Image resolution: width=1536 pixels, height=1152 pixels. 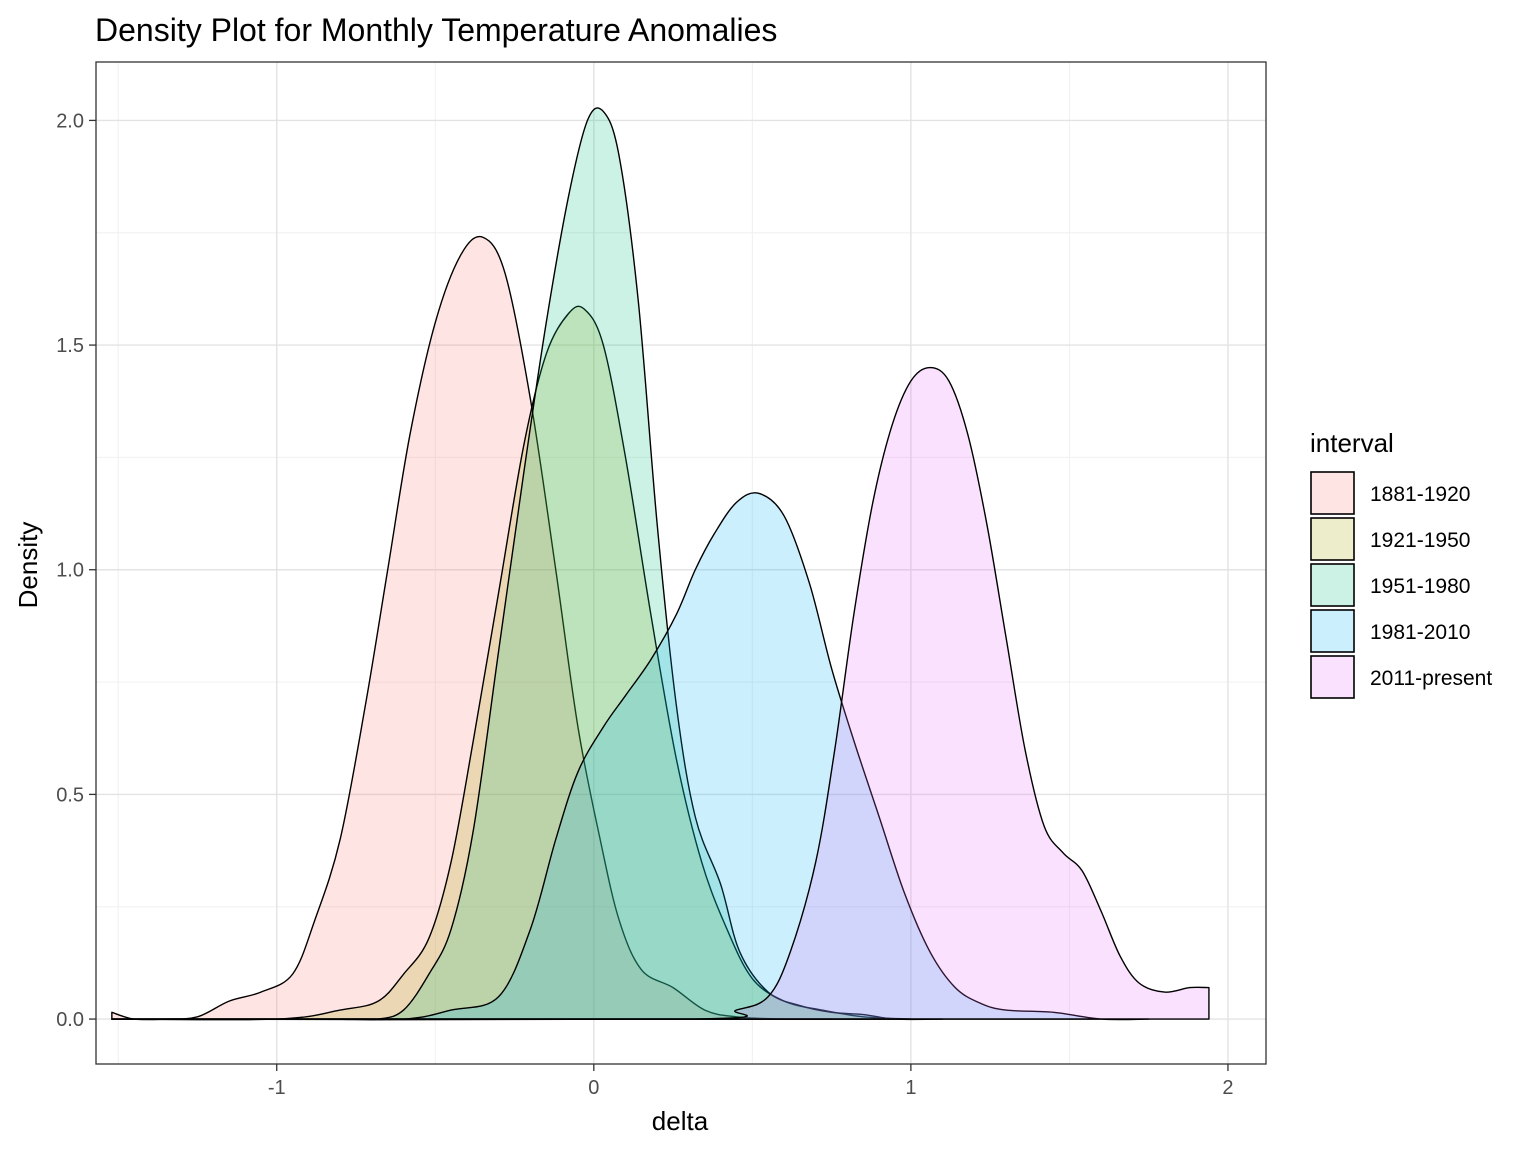 I want to click on legend-title: interval, so click(x=1352, y=443).